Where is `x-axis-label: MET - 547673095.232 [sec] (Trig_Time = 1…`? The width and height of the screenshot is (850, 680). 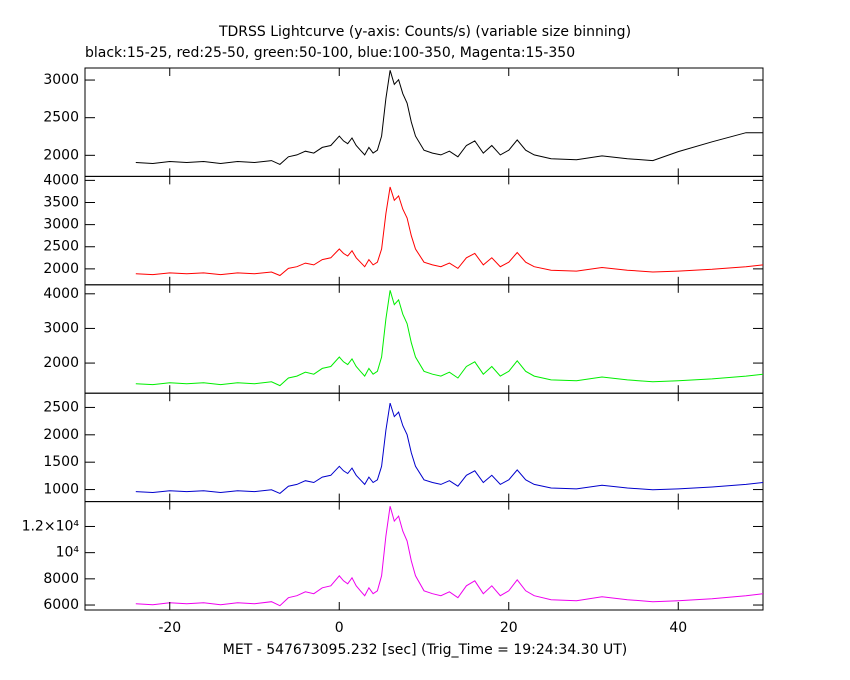
x-axis-label: MET - 547673095.232 [sec] (Trig_Time = 1… is located at coordinates (425, 650).